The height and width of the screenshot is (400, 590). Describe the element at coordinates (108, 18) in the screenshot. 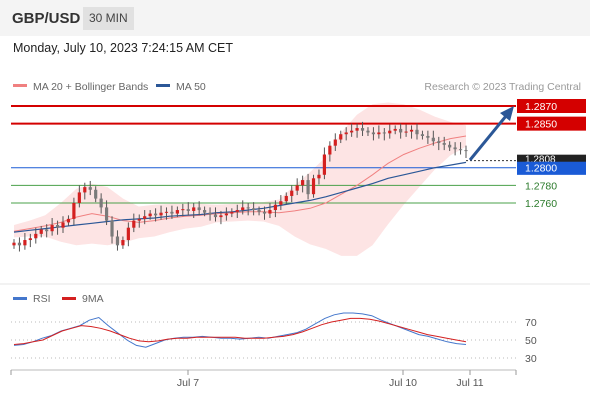

I see `timeframe-badge: 30 MIN` at that location.